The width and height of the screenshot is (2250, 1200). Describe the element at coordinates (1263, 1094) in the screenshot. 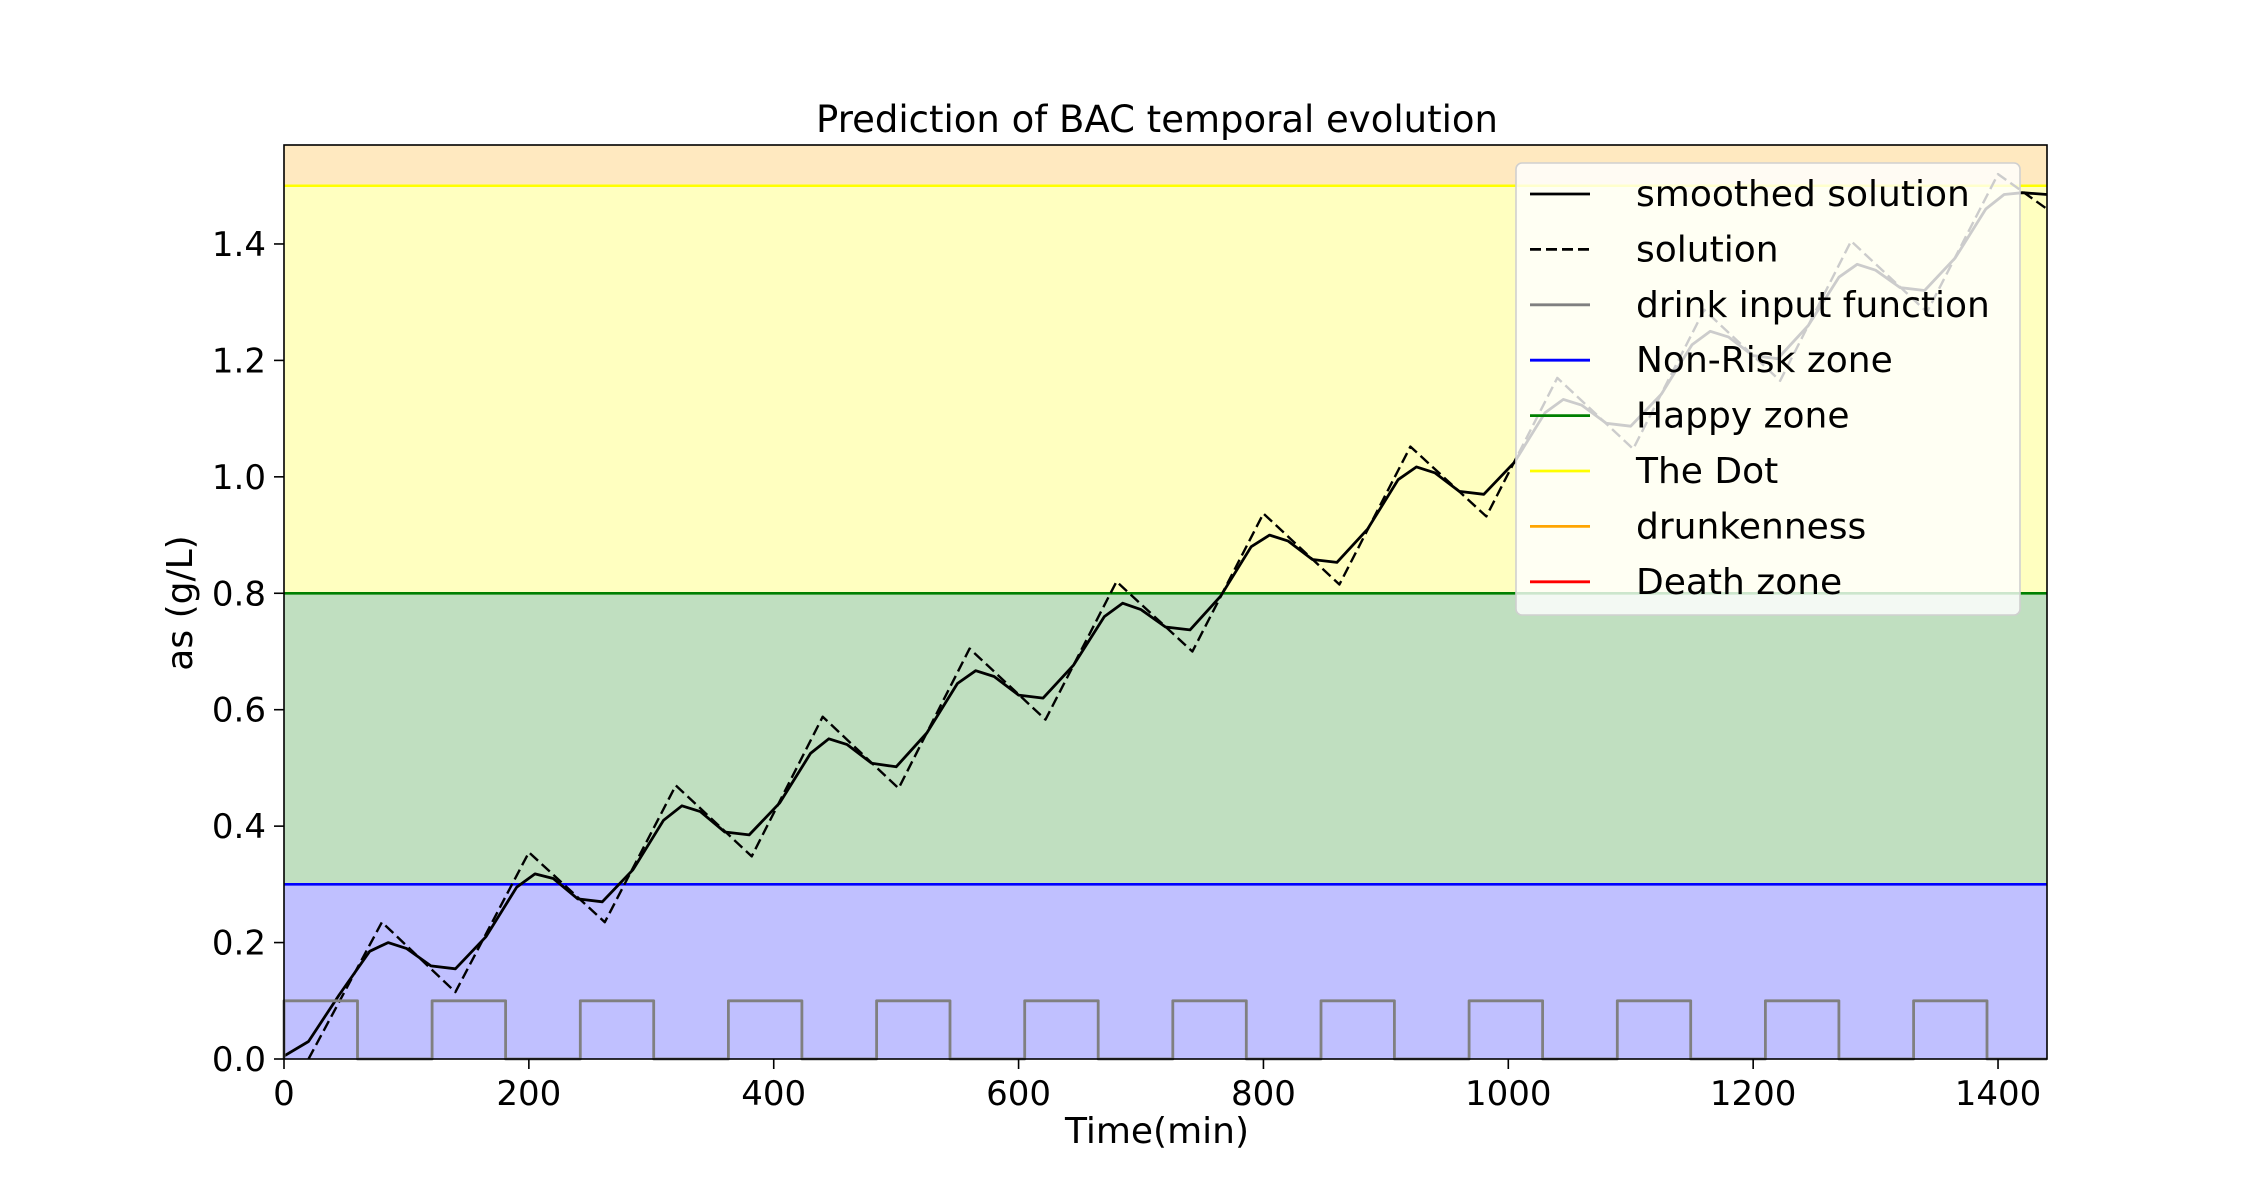

I see `x-tick-label: 800` at that location.